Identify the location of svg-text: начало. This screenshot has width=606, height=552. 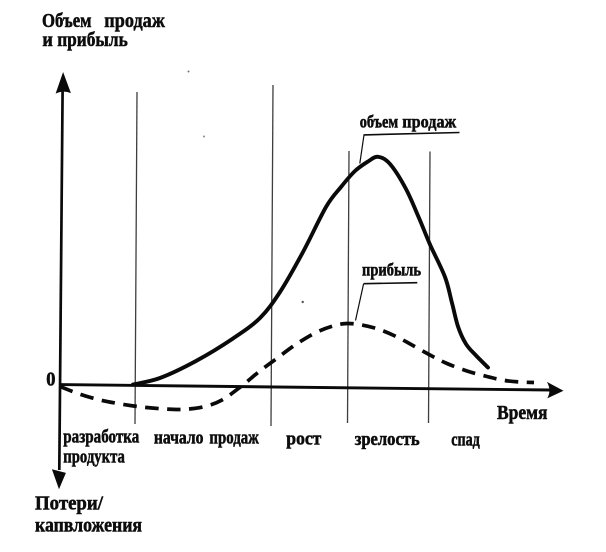
(179, 437).